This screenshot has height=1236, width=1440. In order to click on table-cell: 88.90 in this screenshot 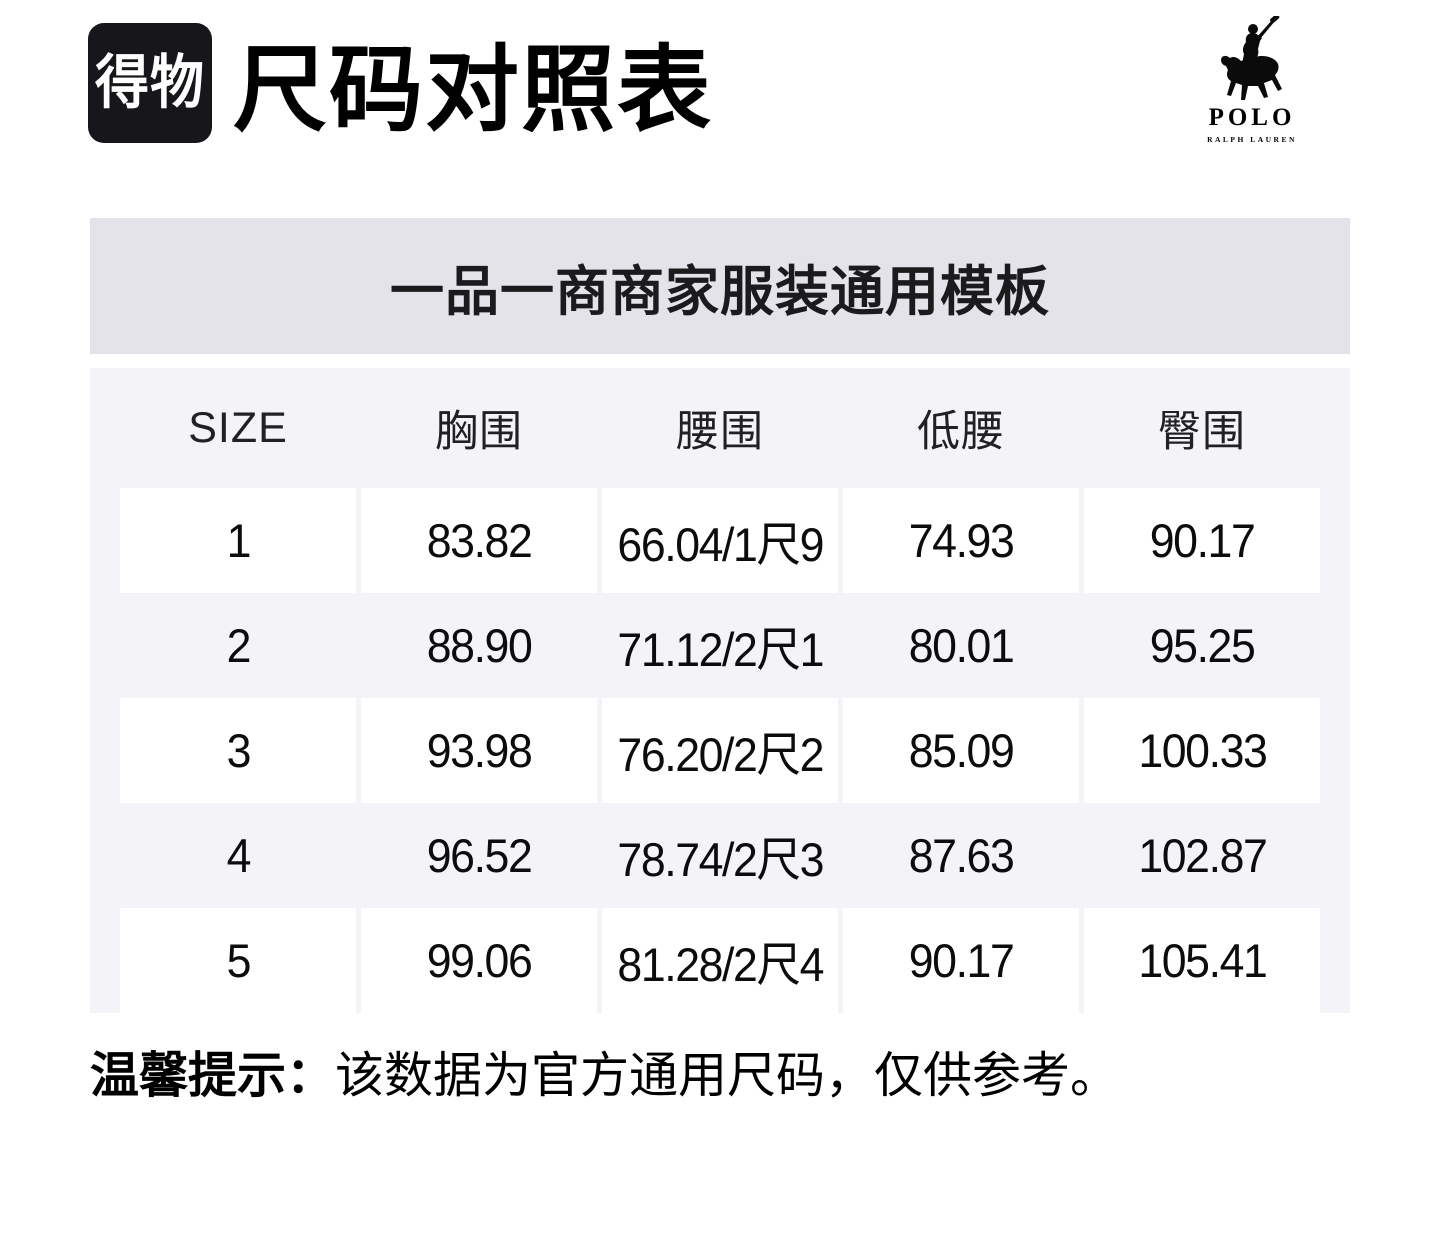, I will do `click(479, 645)`.